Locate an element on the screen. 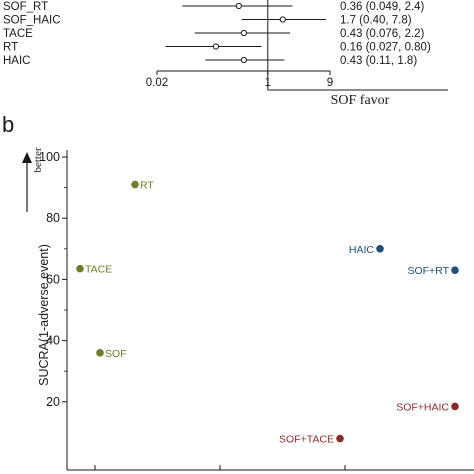 The height and width of the screenshot is (474, 474). better-arrow-head is located at coordinates (27, 157).